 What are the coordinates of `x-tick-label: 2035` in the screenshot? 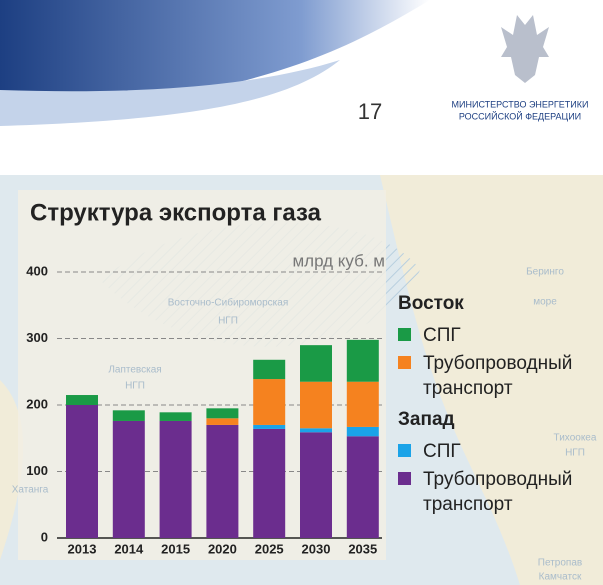 It's located at (362, 548).